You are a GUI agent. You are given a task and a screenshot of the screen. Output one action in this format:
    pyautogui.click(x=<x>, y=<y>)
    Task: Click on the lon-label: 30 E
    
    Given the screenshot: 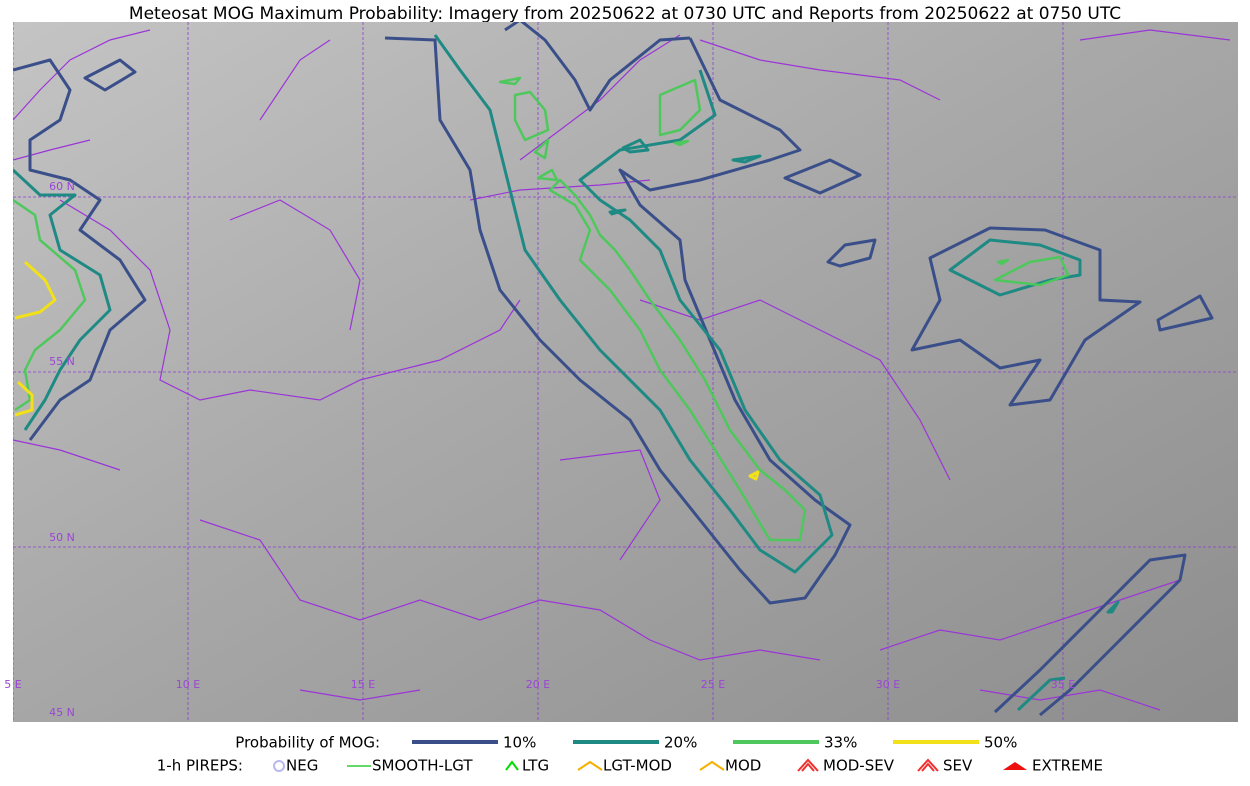 What is the action you would take?
    pyautogui.click(x=888, y=684)
    